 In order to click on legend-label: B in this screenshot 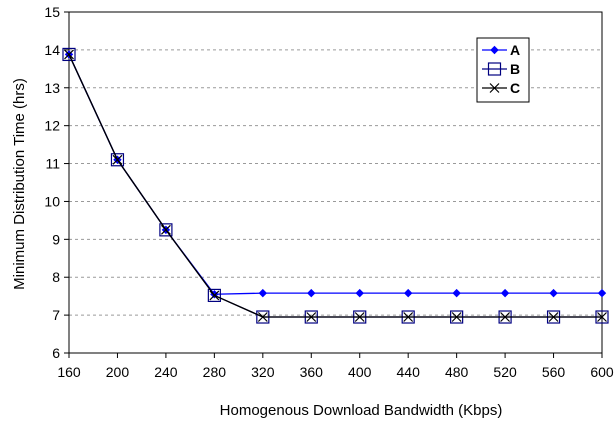, I will do `click(515, 69)`.